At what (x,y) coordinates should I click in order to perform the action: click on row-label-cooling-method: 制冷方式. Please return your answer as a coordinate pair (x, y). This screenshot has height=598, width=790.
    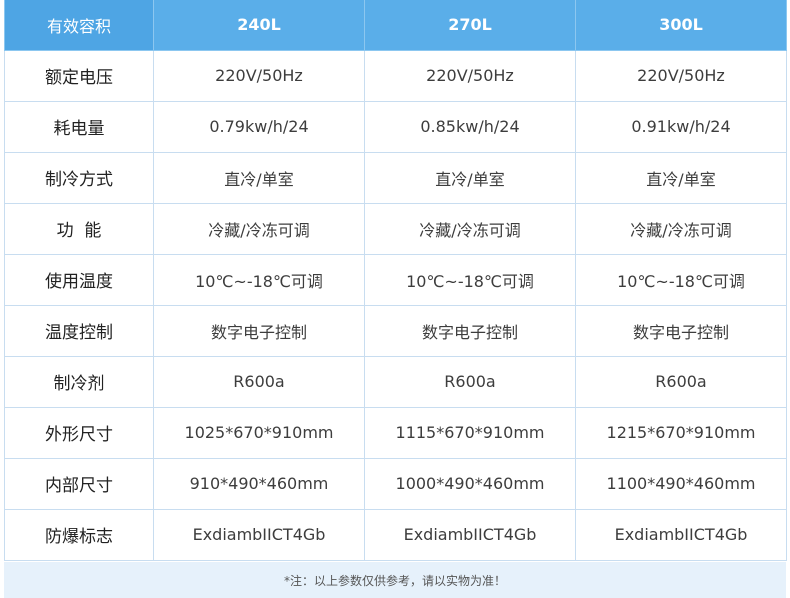
    Looking at the image, I should click on (79, 177).